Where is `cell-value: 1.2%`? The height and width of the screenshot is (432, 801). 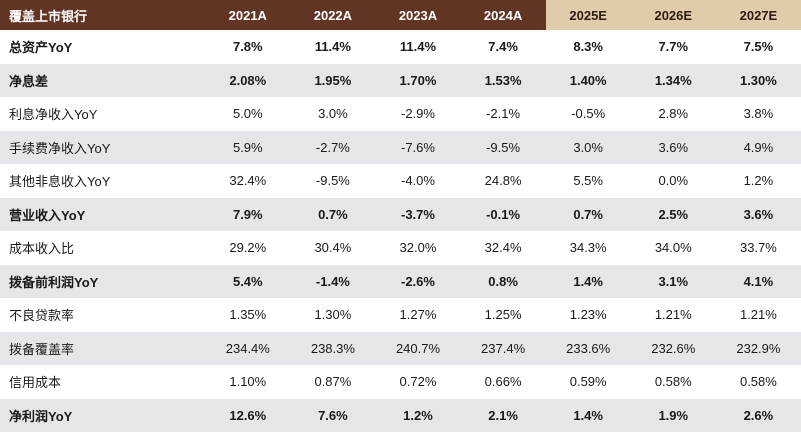
cell-value: 1.2% is located at coordinates (418, 415).